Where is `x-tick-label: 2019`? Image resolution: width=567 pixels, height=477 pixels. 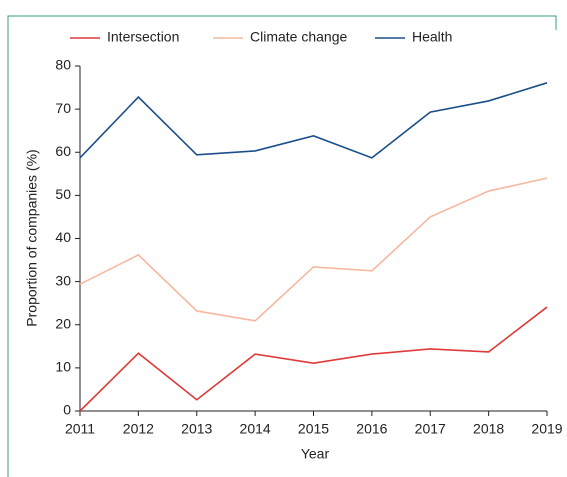
x-tick-label: 2019 is located at coordinates (546, 429).